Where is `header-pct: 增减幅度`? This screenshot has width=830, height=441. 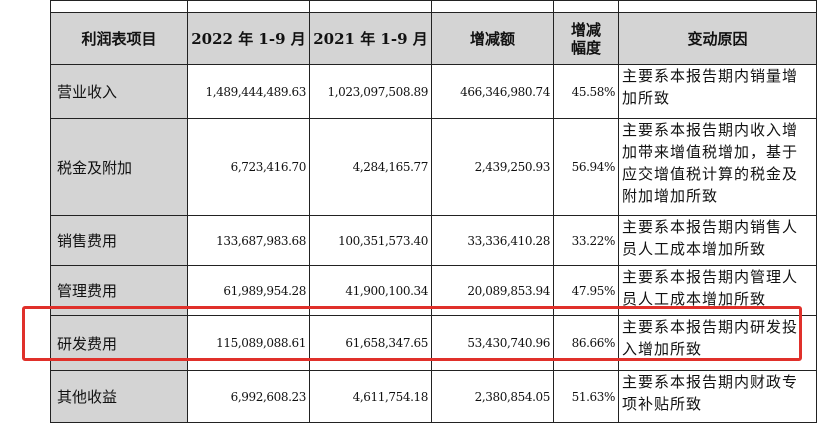
header-pct: 增减幅度 is located at coordinates (586, 38).